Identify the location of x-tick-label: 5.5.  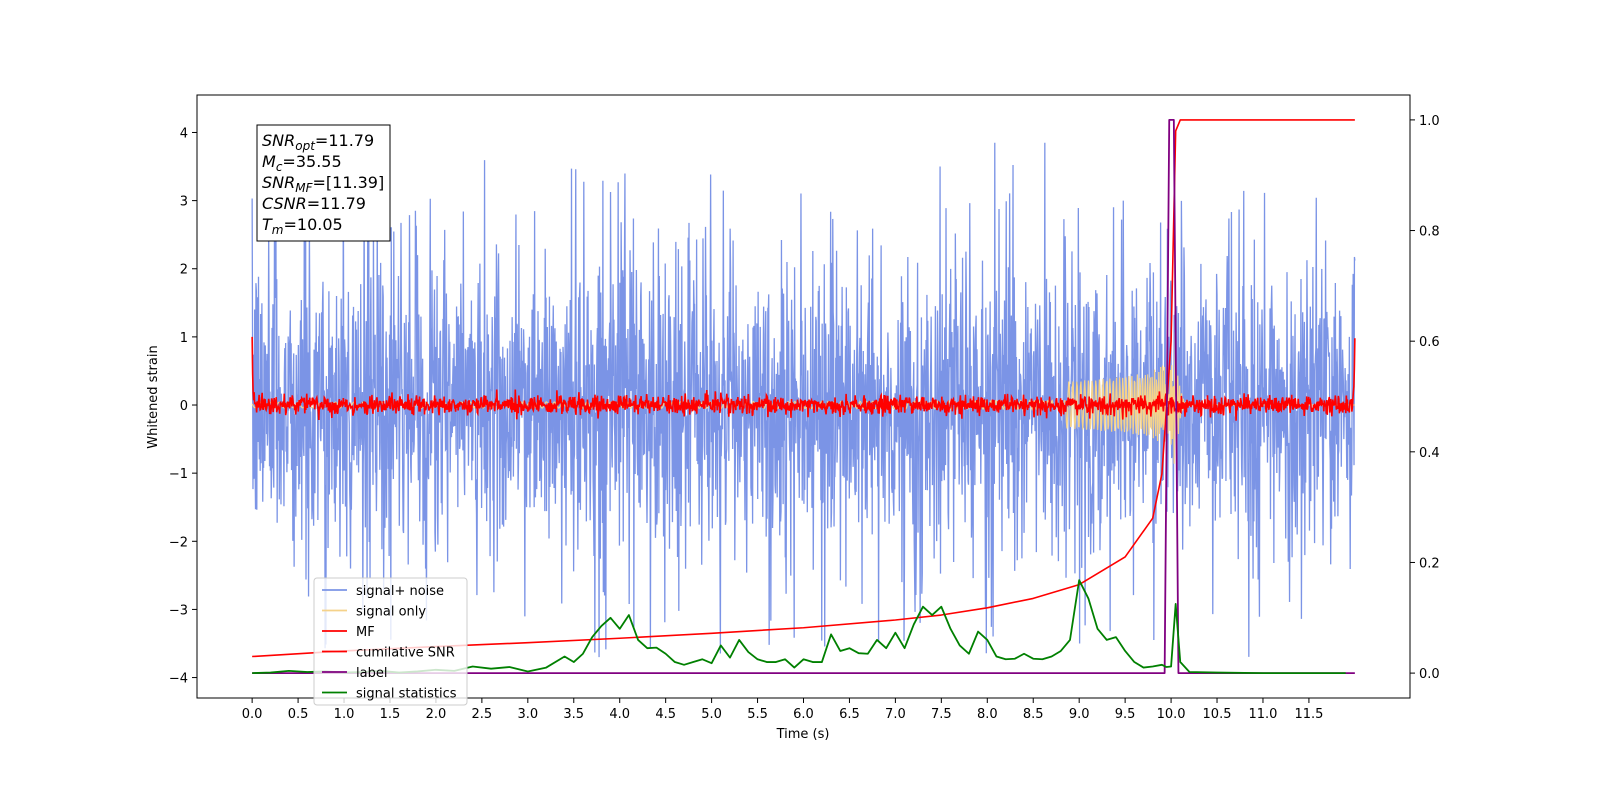
(757, 714).